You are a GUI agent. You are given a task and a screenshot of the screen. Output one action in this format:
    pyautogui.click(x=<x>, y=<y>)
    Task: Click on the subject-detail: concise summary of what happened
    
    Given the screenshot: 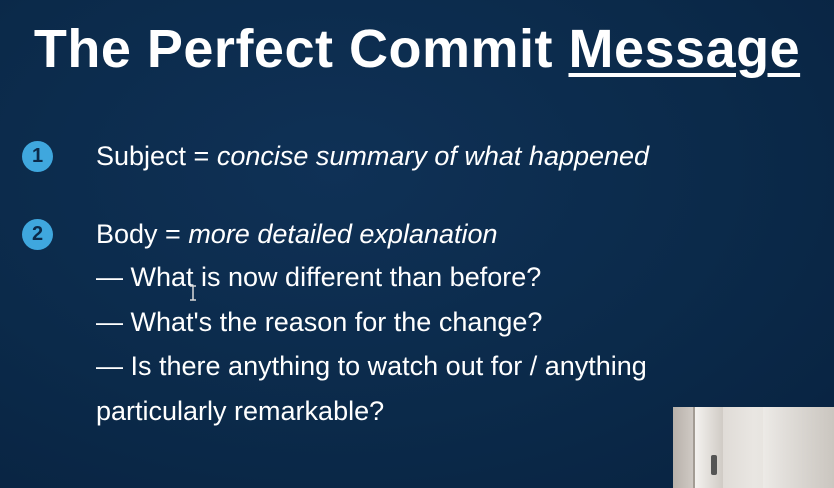 What is the action you would take?
    pyautogui.click(x=433, y=156)
    